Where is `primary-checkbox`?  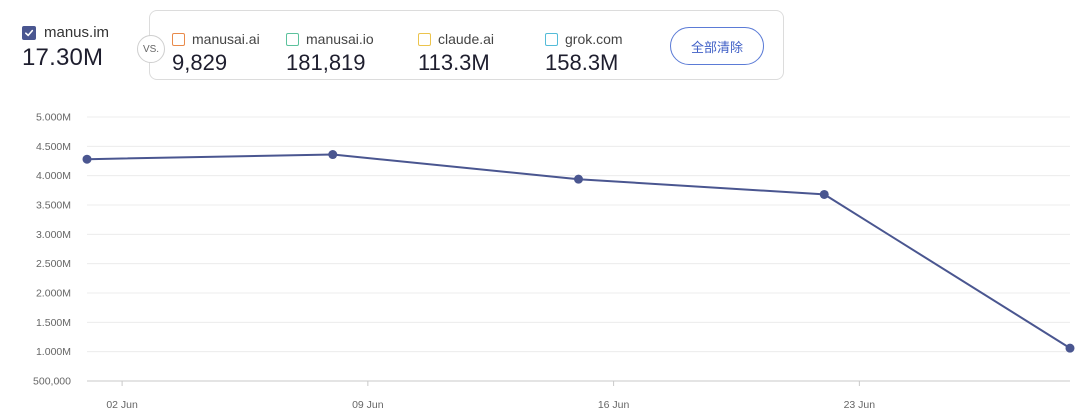
primary-checkbox is located at coordinates (29, 32).